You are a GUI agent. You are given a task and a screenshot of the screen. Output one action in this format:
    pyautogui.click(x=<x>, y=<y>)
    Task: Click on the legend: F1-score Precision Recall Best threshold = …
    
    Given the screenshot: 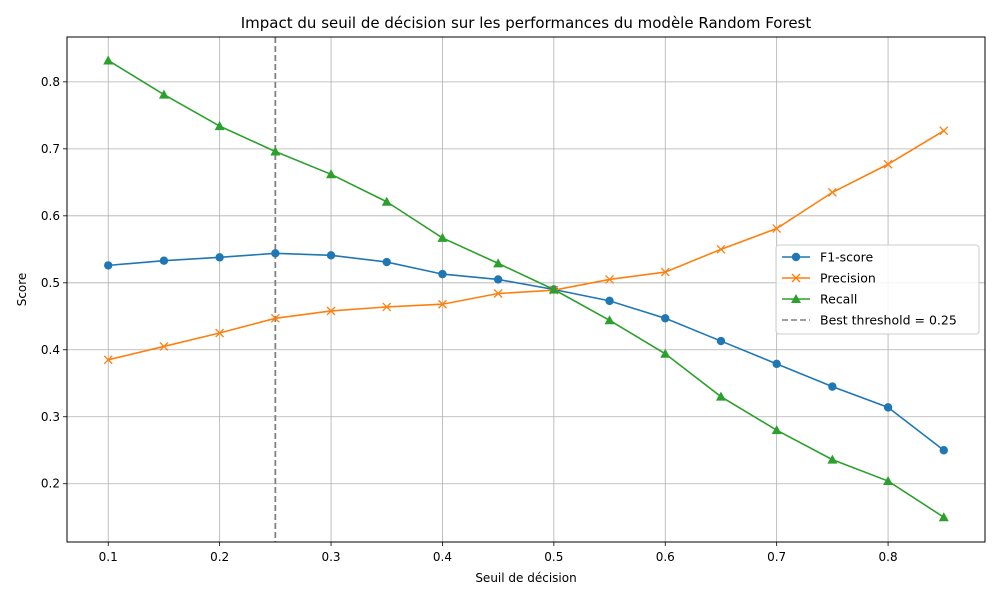 What is the action you would take?
    pyautogui.click(x=877, y=289)
    